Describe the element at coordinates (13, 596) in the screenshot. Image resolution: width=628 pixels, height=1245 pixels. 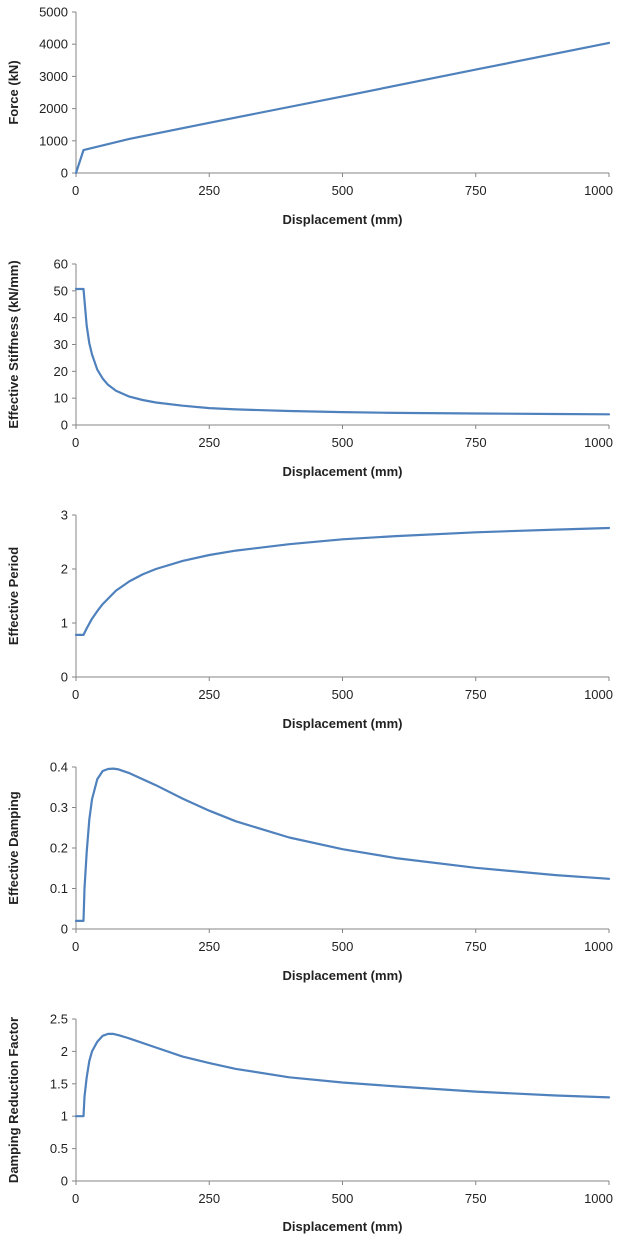
I see `y-axis-title: Effective Period` at that location.